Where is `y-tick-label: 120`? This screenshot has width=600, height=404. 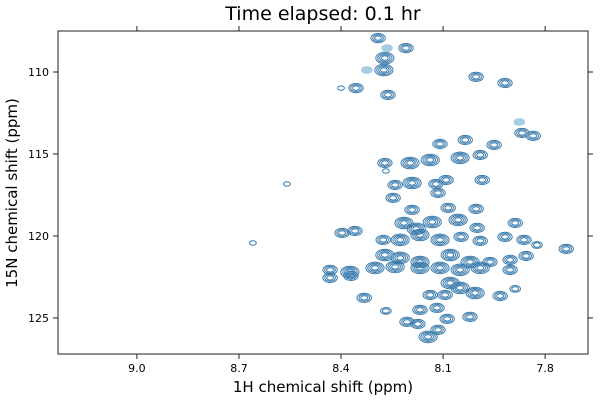 y-tick-label: 120 is located at coordinates (38, 236).